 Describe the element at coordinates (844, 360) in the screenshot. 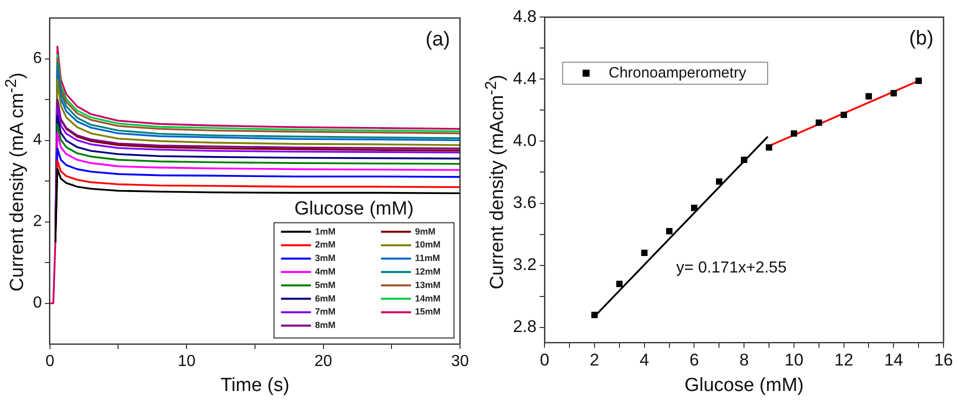

I see `x-tick-label: 12` at that location.